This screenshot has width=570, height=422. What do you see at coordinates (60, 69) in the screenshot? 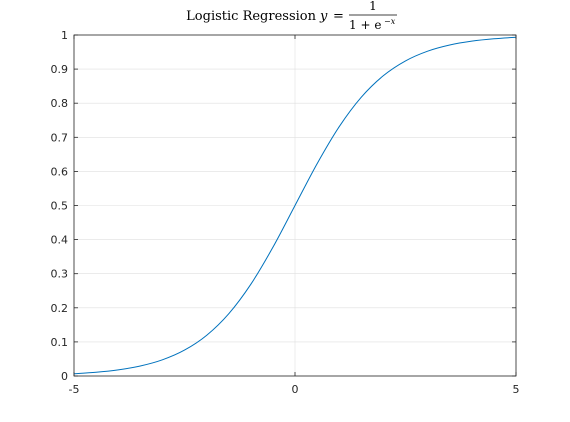
I see `y-tick-label: 0.9` at bounding box center [60, 69].